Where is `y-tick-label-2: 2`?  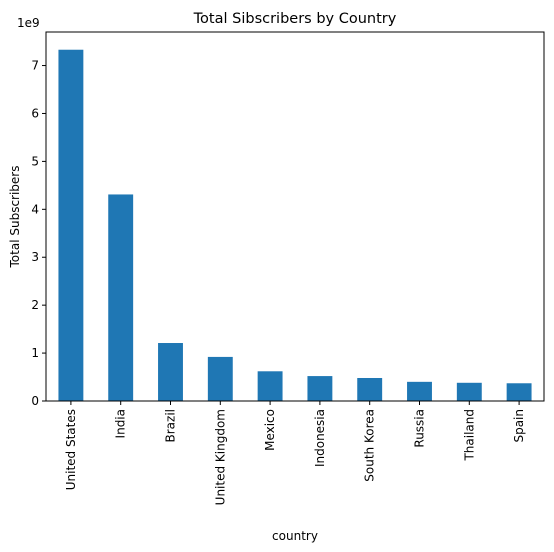
y-tick-label-2: 2 is located at coordinates (35, 305).